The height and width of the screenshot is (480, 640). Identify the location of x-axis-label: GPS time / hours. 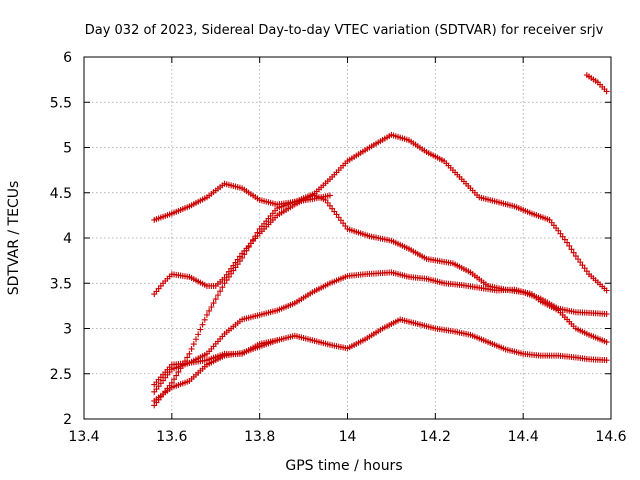
(343, 466).